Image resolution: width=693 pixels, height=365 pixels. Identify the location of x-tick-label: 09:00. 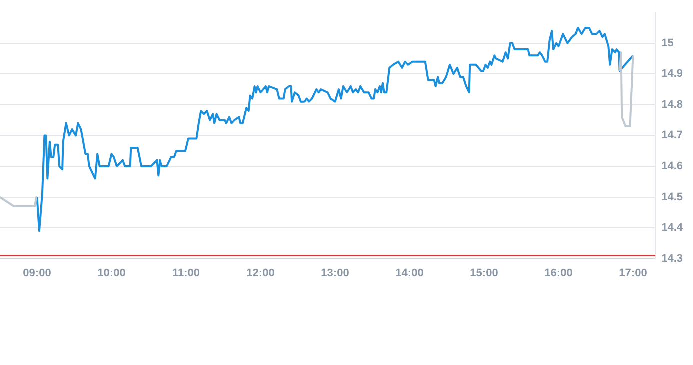
(37, 273).